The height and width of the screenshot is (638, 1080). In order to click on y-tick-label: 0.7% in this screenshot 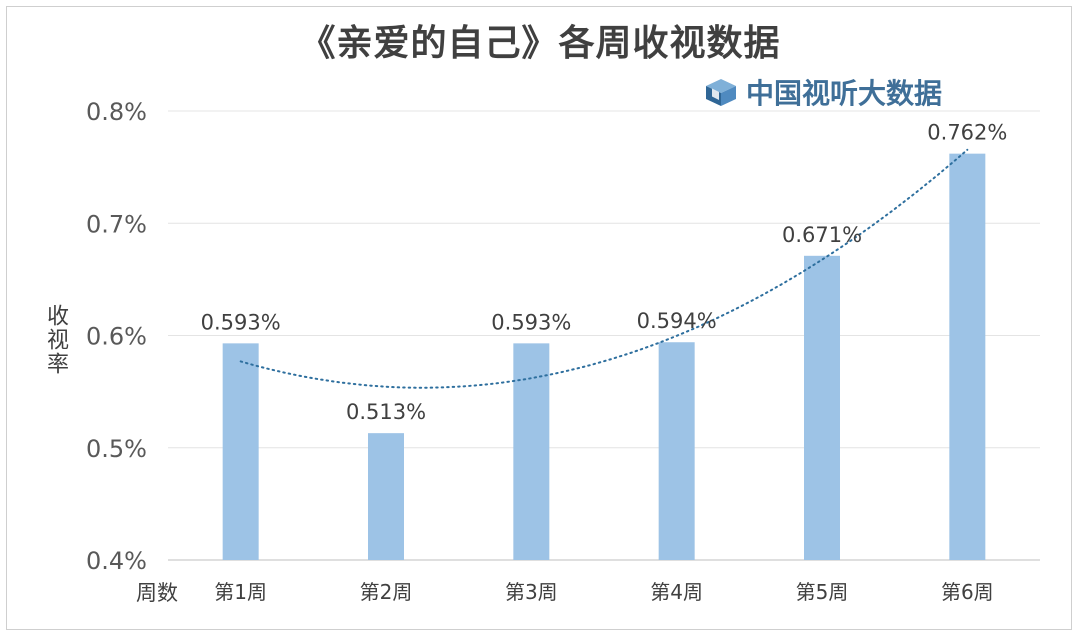, I will do `click(116, 224)`.